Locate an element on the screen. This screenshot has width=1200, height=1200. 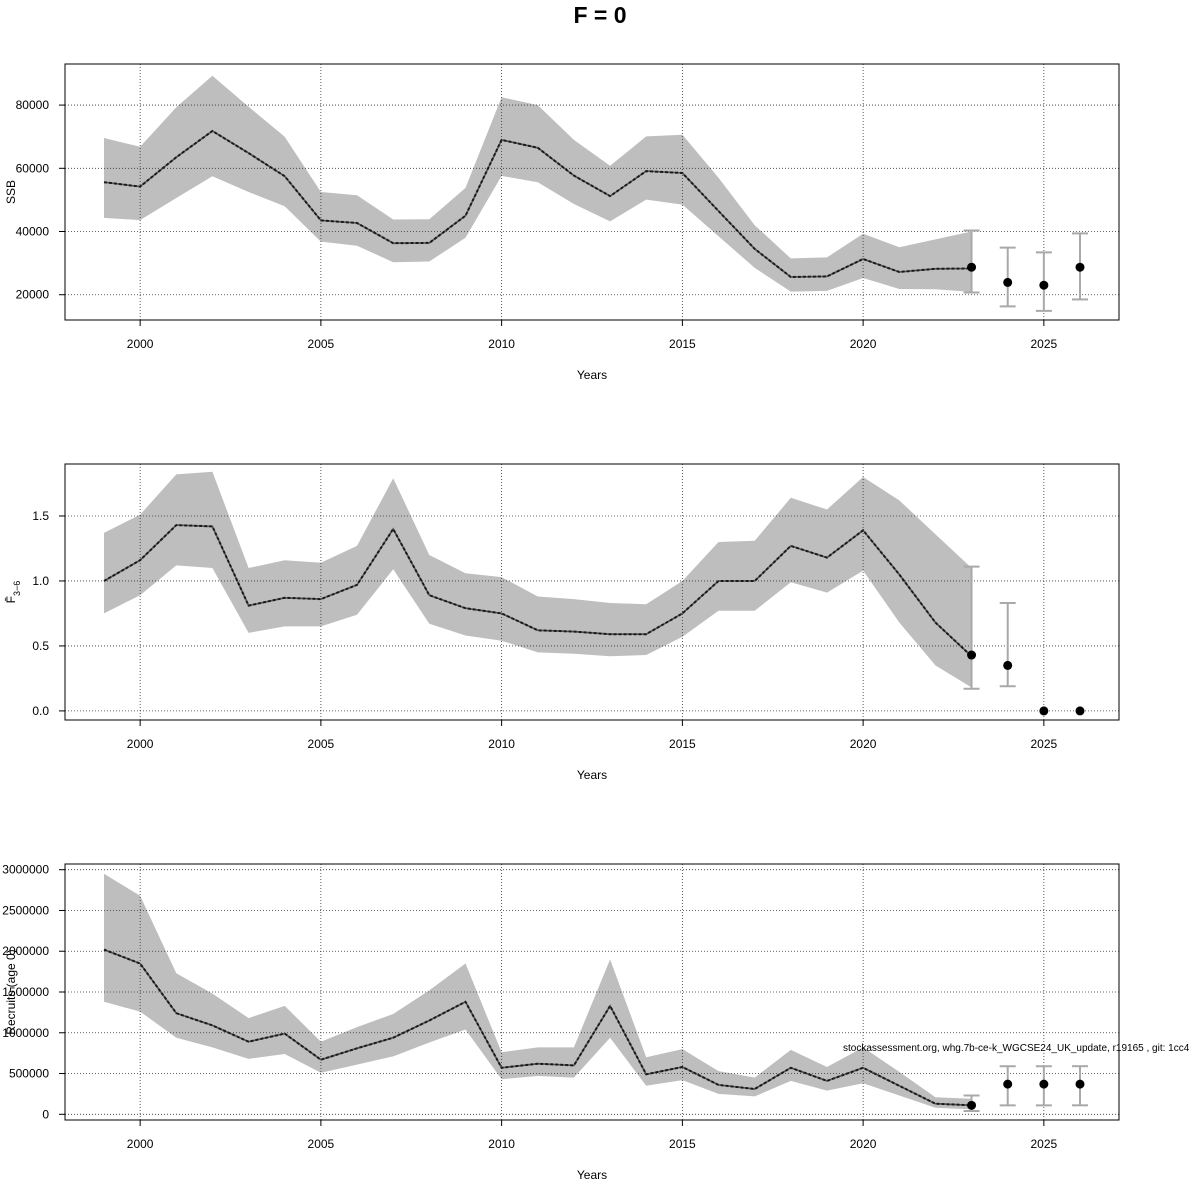
y-axis-label: SSB is located at coordinates (11, 192).